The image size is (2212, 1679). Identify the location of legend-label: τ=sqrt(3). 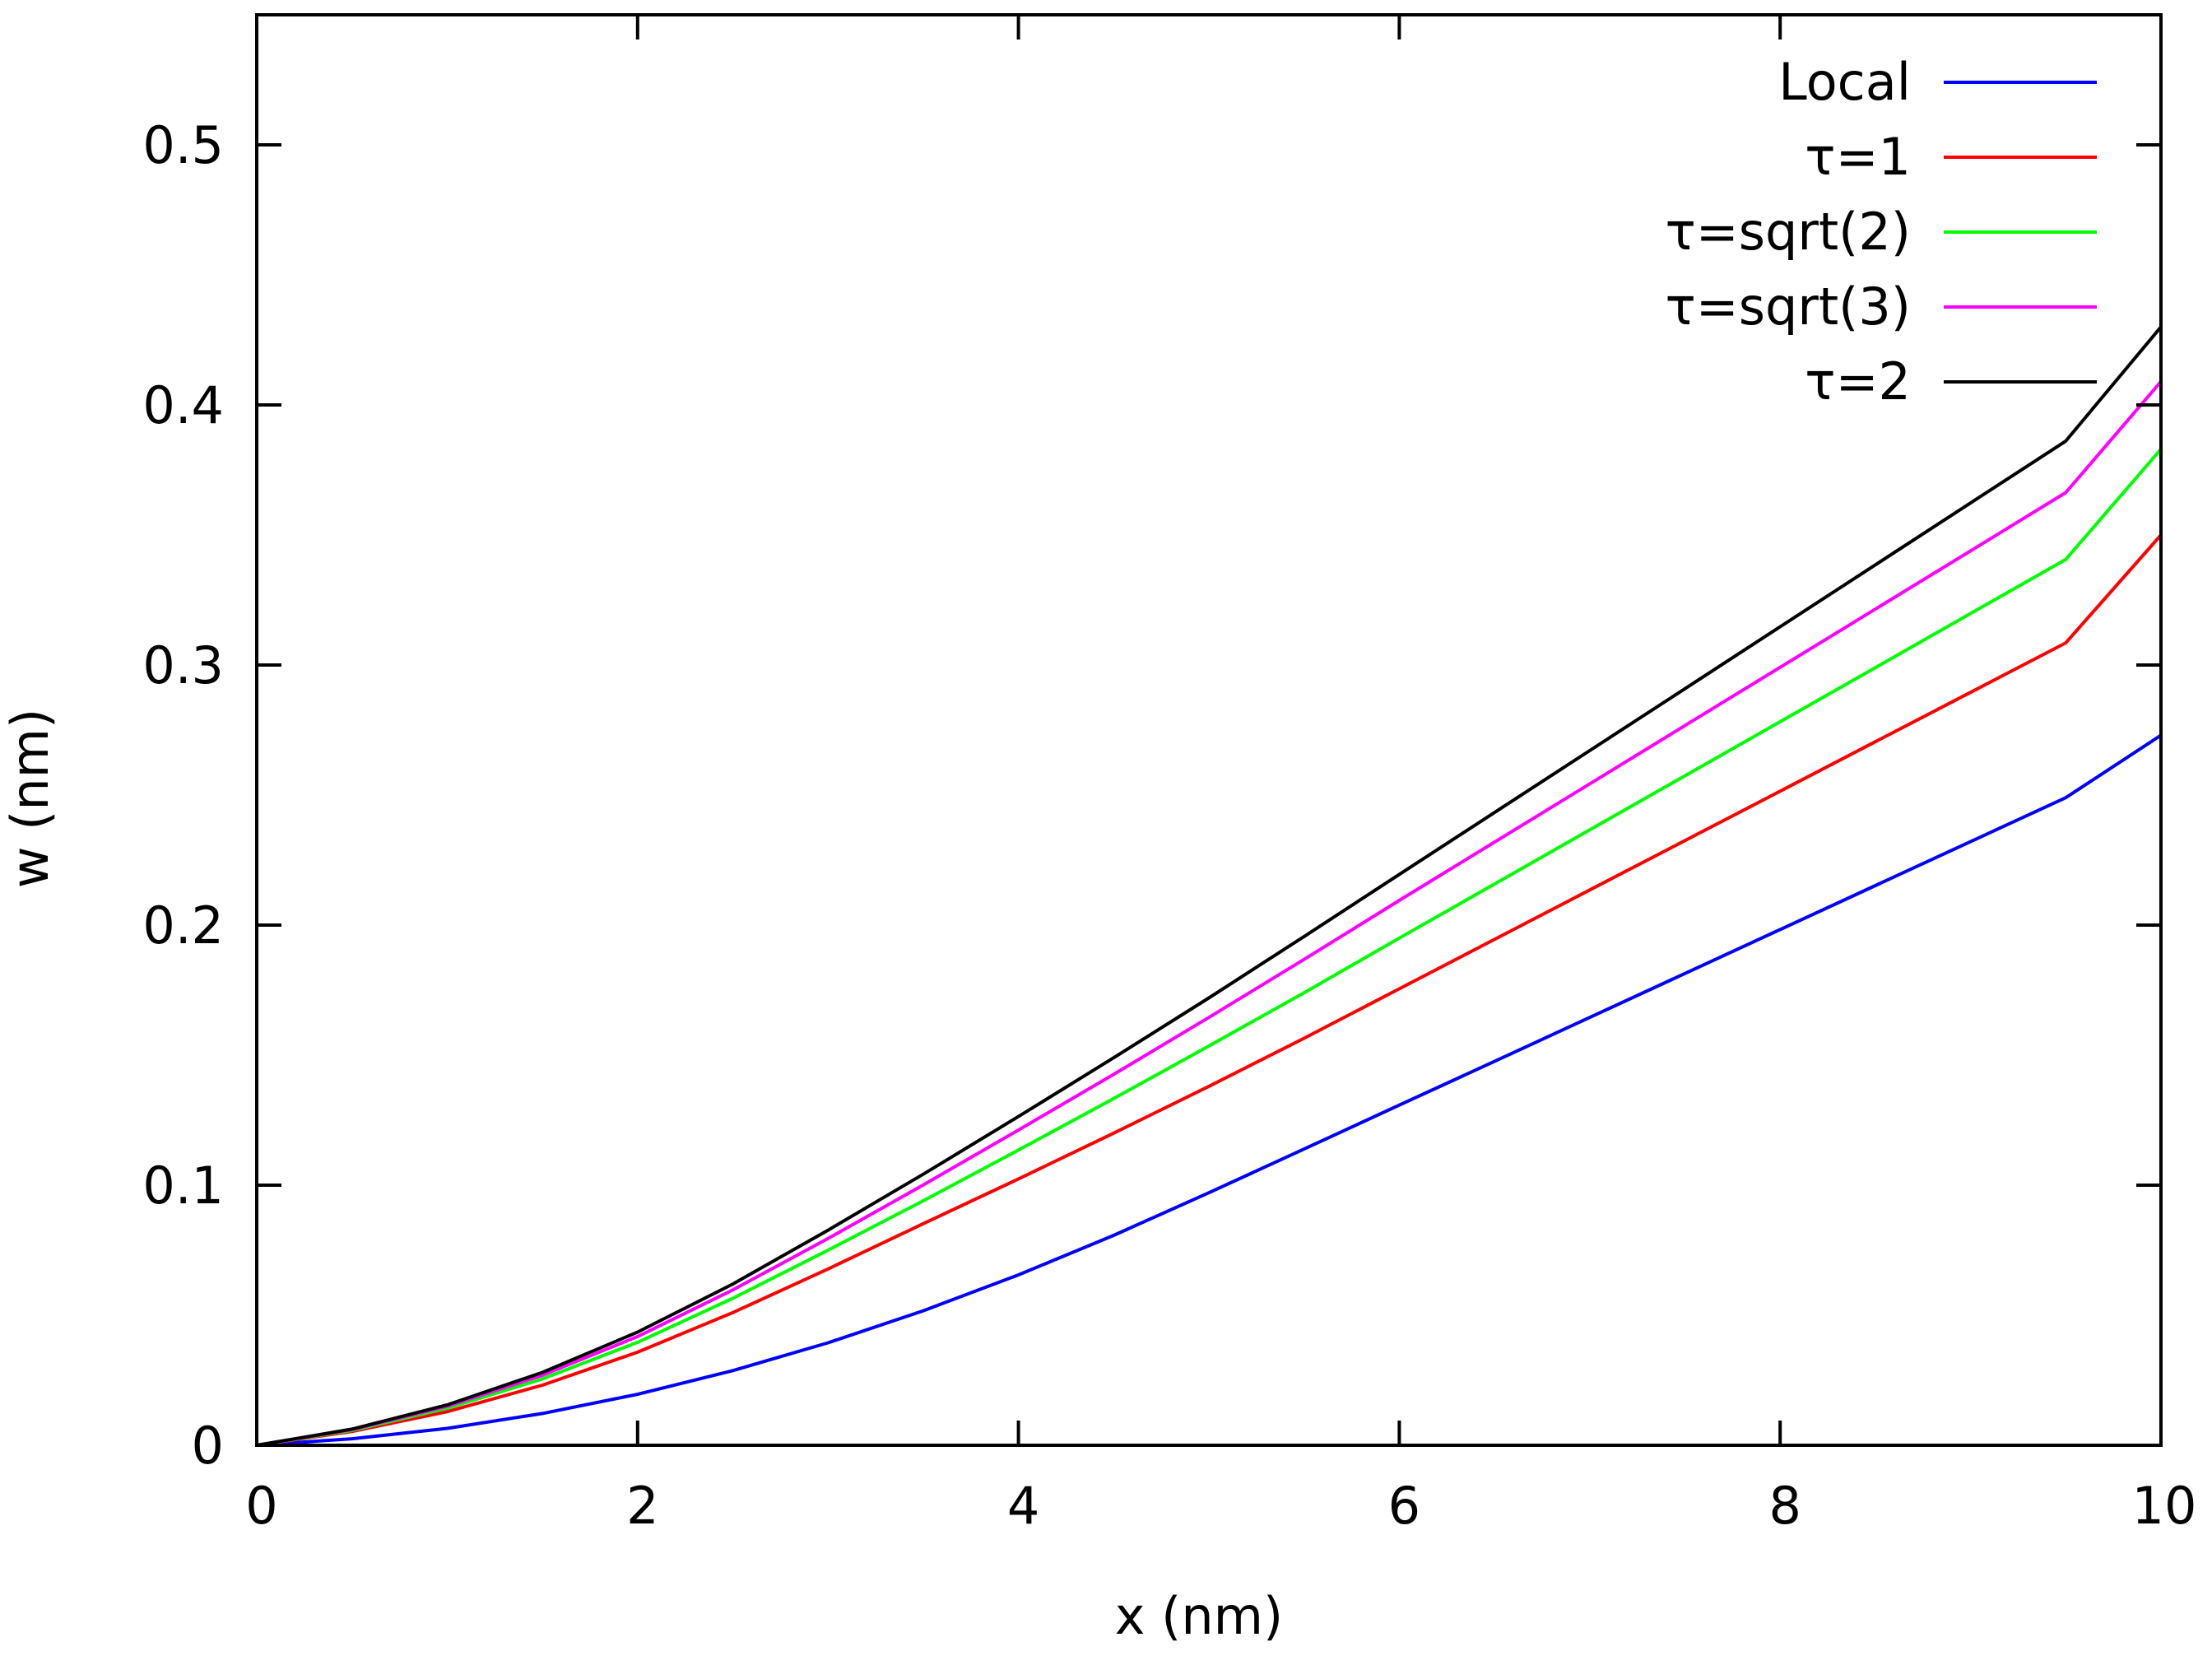
(1788, 307).